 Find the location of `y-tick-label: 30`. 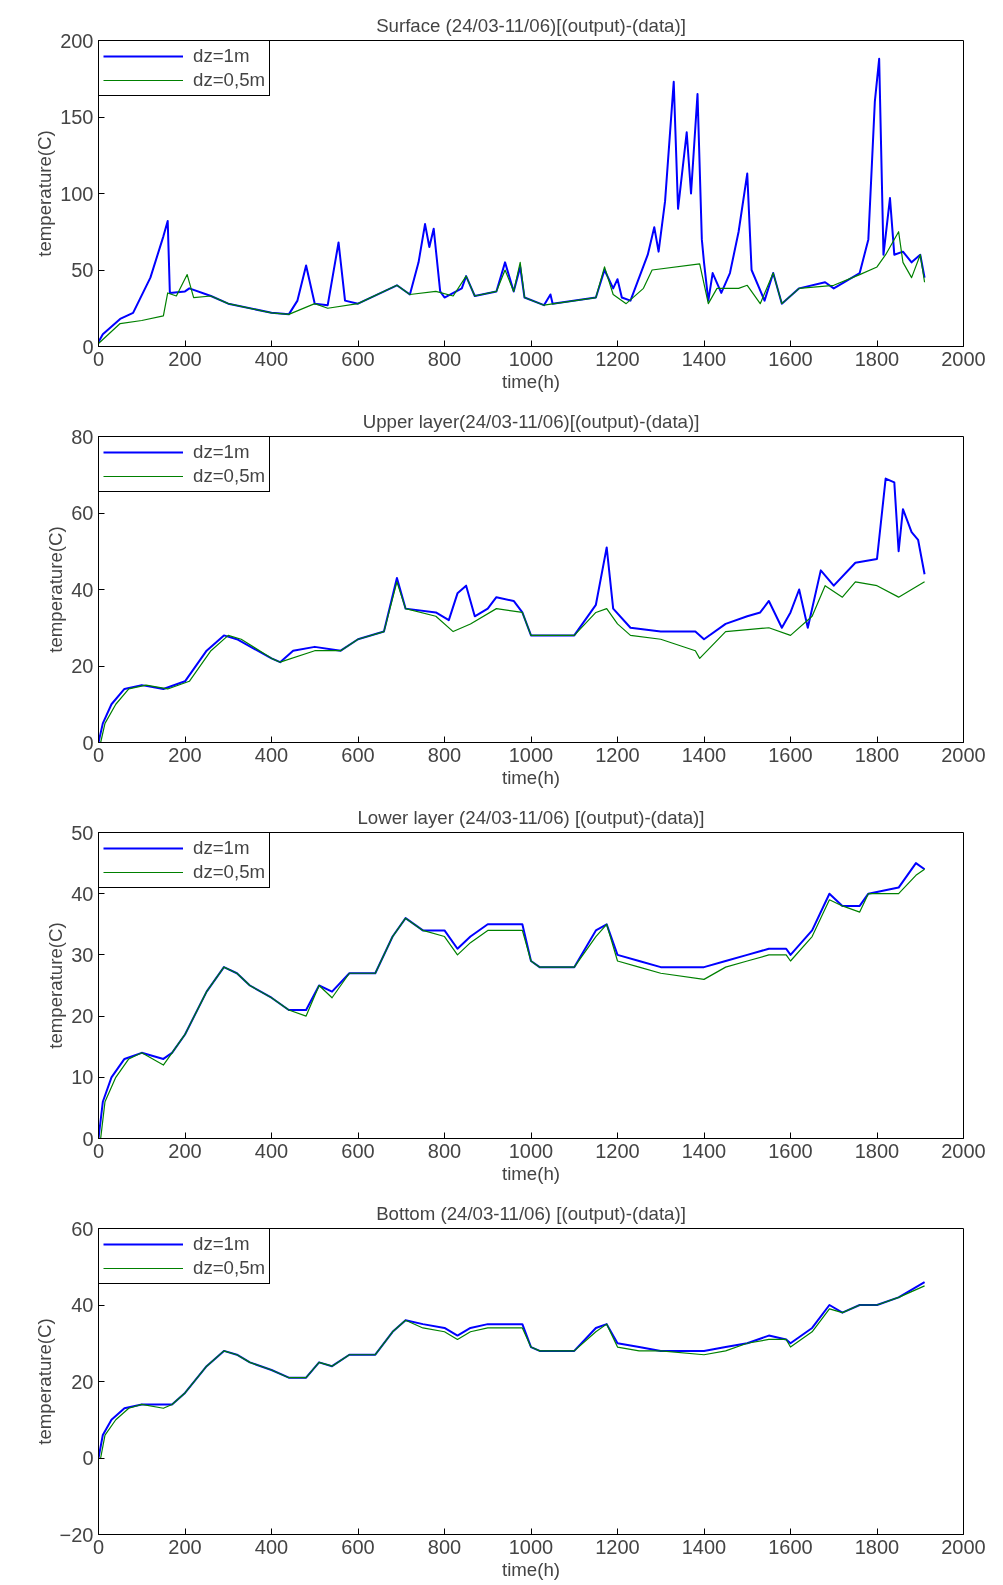

y-tick-label: 30 is located at coordinates (82, 954).